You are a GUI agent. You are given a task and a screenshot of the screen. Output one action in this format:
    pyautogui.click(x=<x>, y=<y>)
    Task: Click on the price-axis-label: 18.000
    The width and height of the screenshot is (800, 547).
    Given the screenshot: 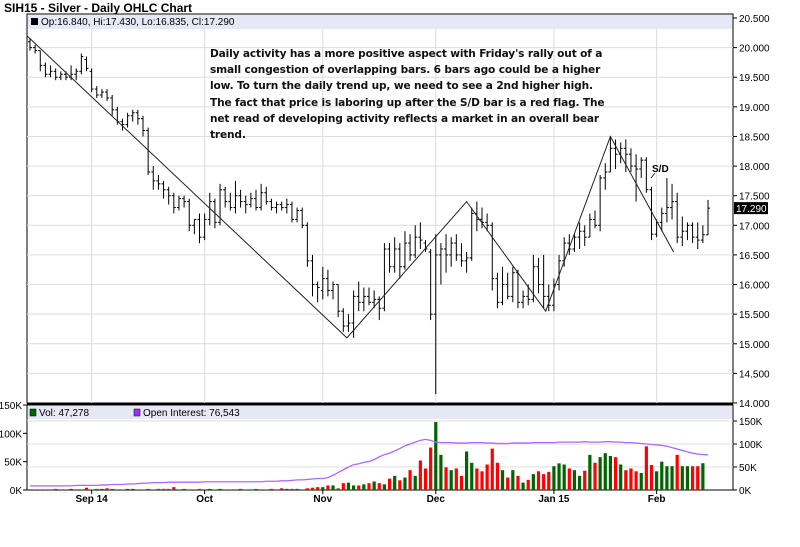 What is the action you would take?
    pyautogui.click(x=754, y=167)
    